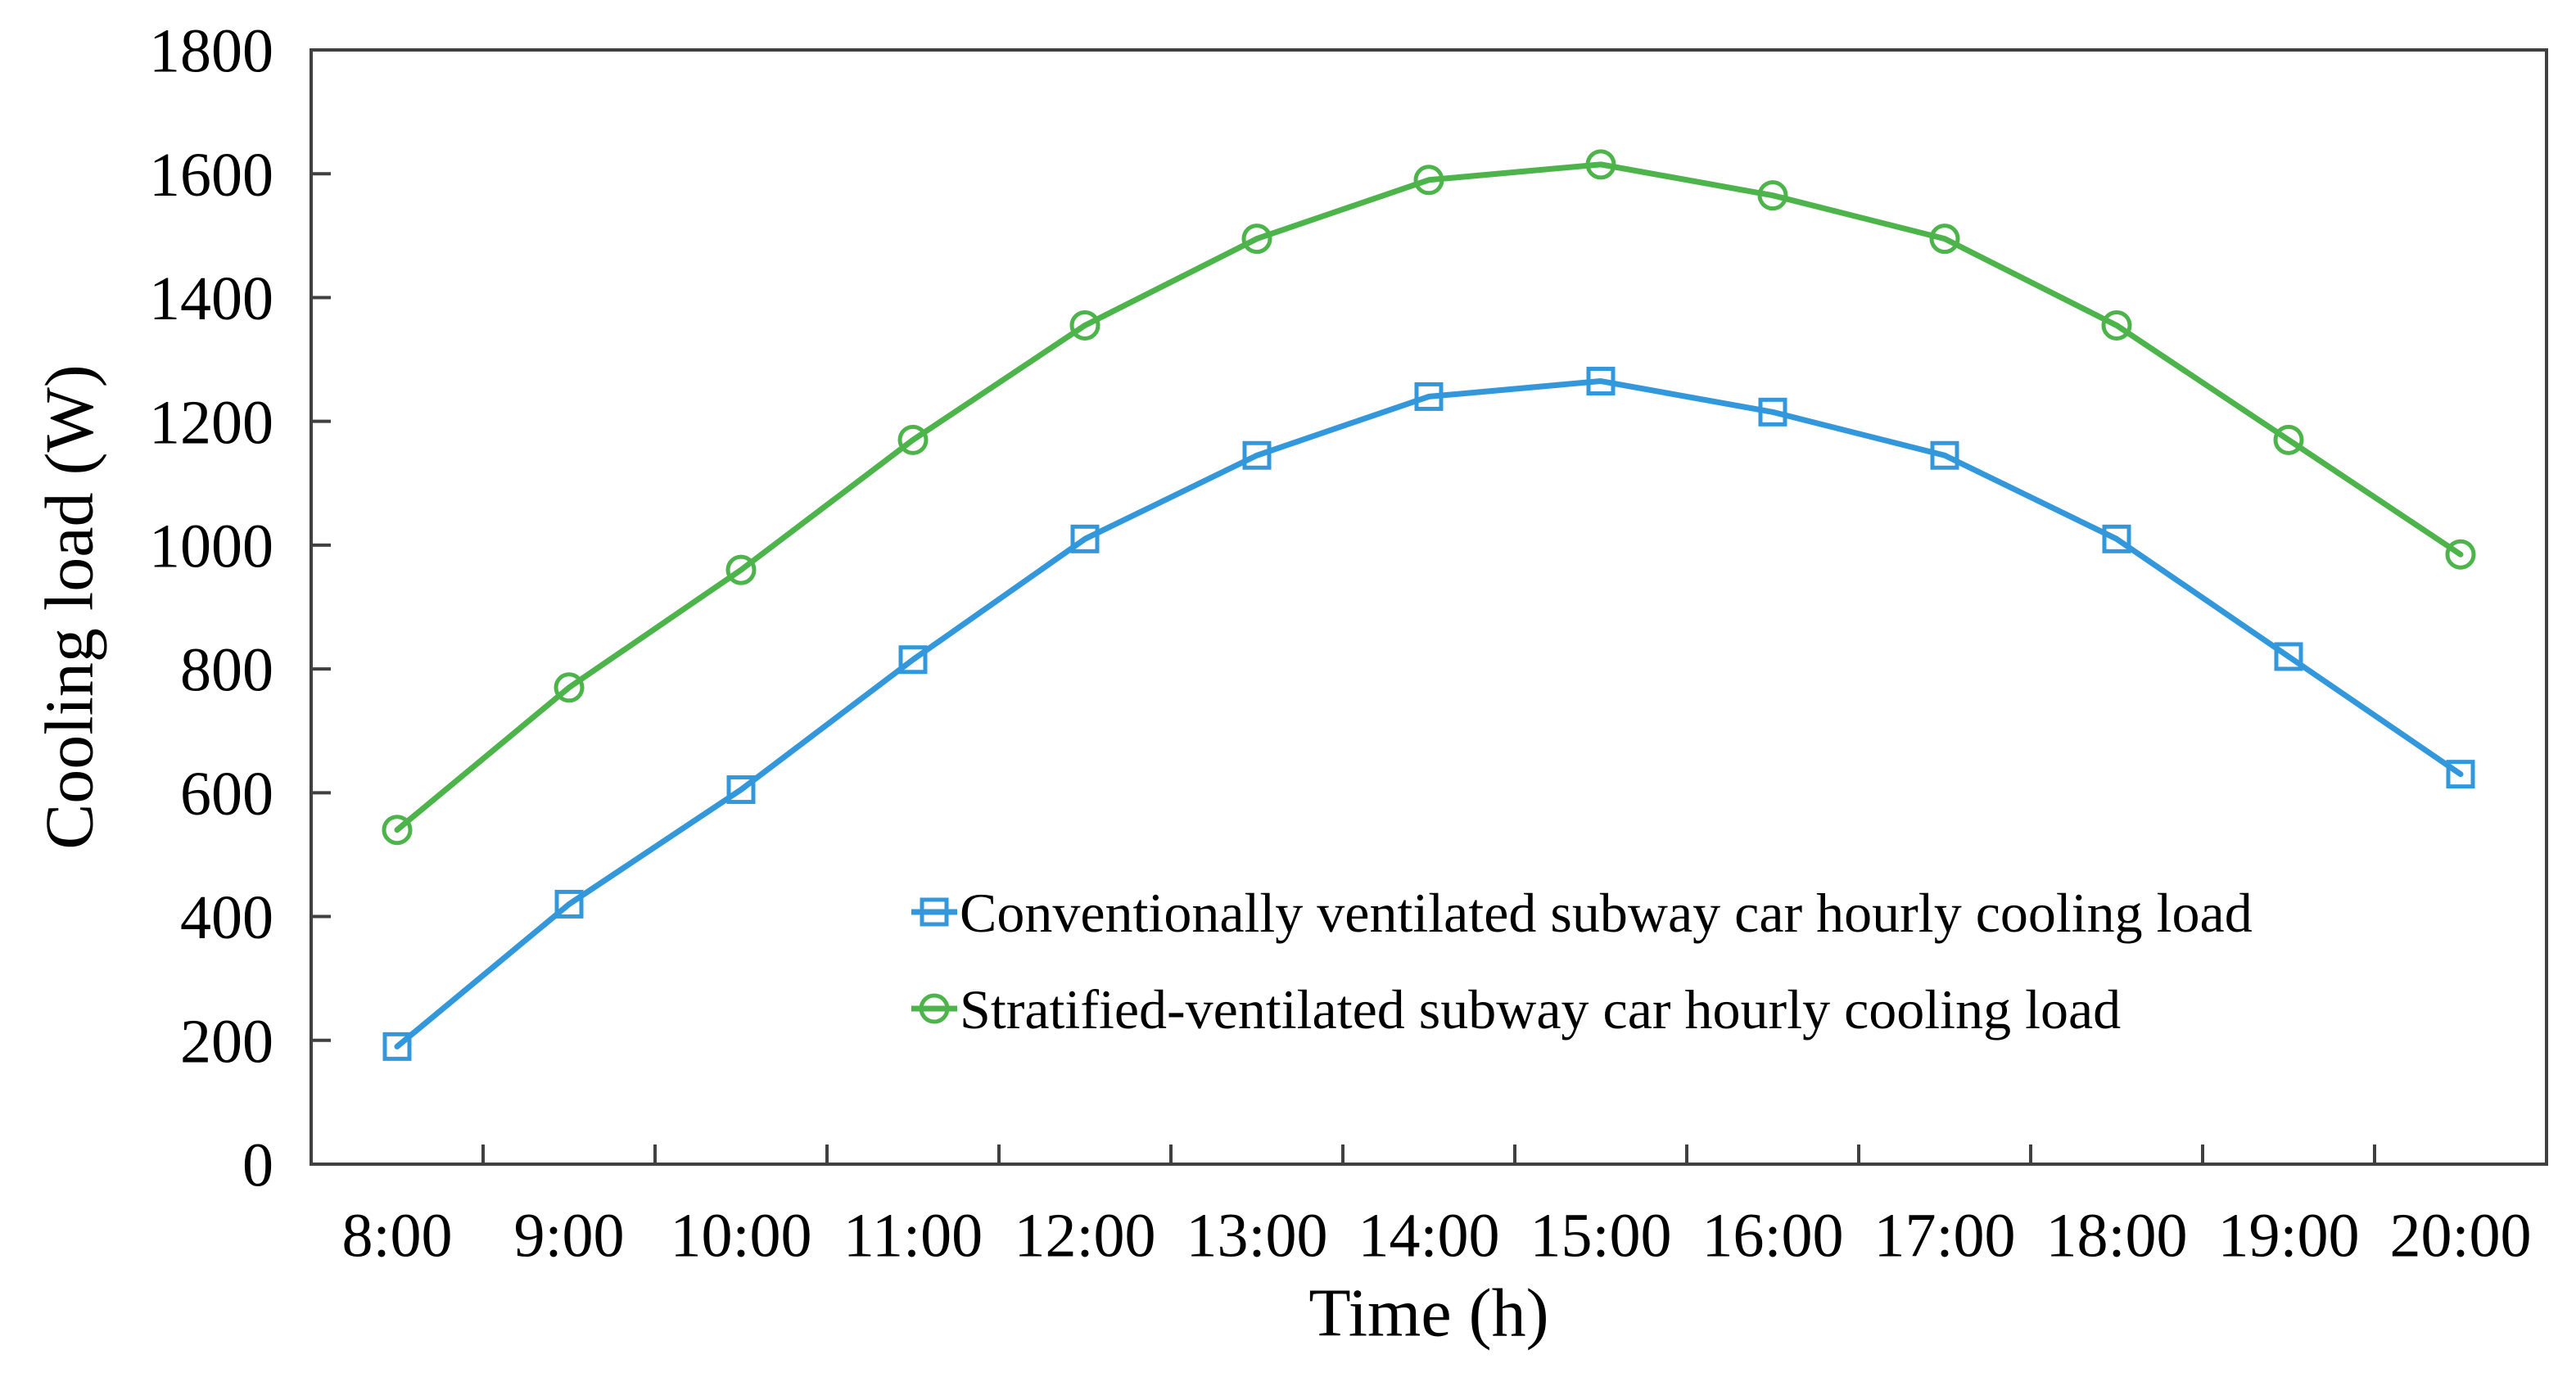 This screenshot has height=1377, width=2576. I want to click on x-axis-title: Time (h), so click(1428, 1313).